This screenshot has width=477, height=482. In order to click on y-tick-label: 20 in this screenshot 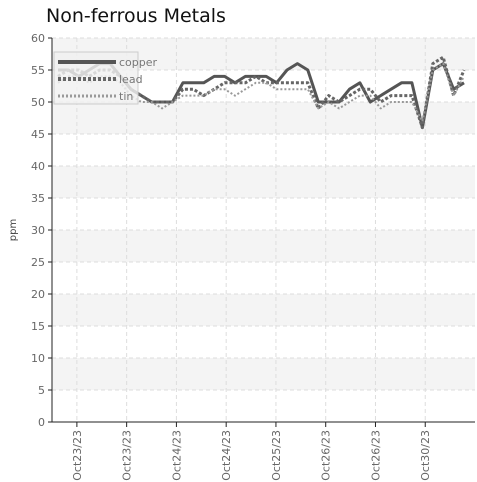, I will do `click(38, 294)`.